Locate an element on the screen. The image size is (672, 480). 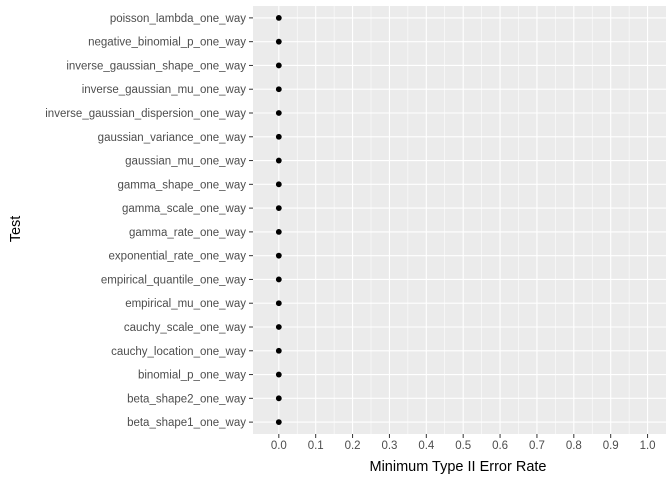
x-tick-label: 0.8 is located at coordinates (574, 446).